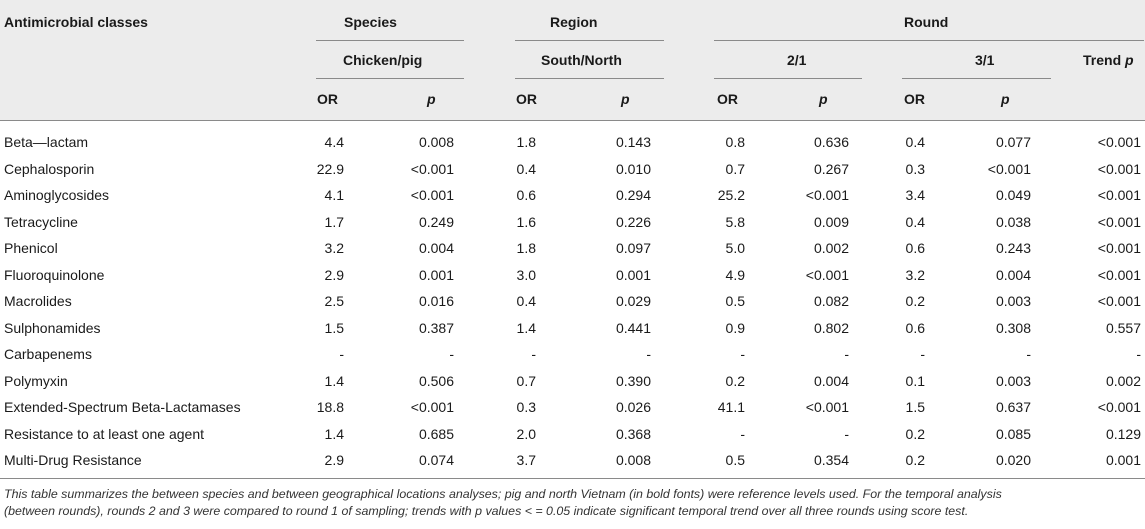 The image size is (1145, 529). I want to click on row-species-or: 2.9, so click(334, 274).